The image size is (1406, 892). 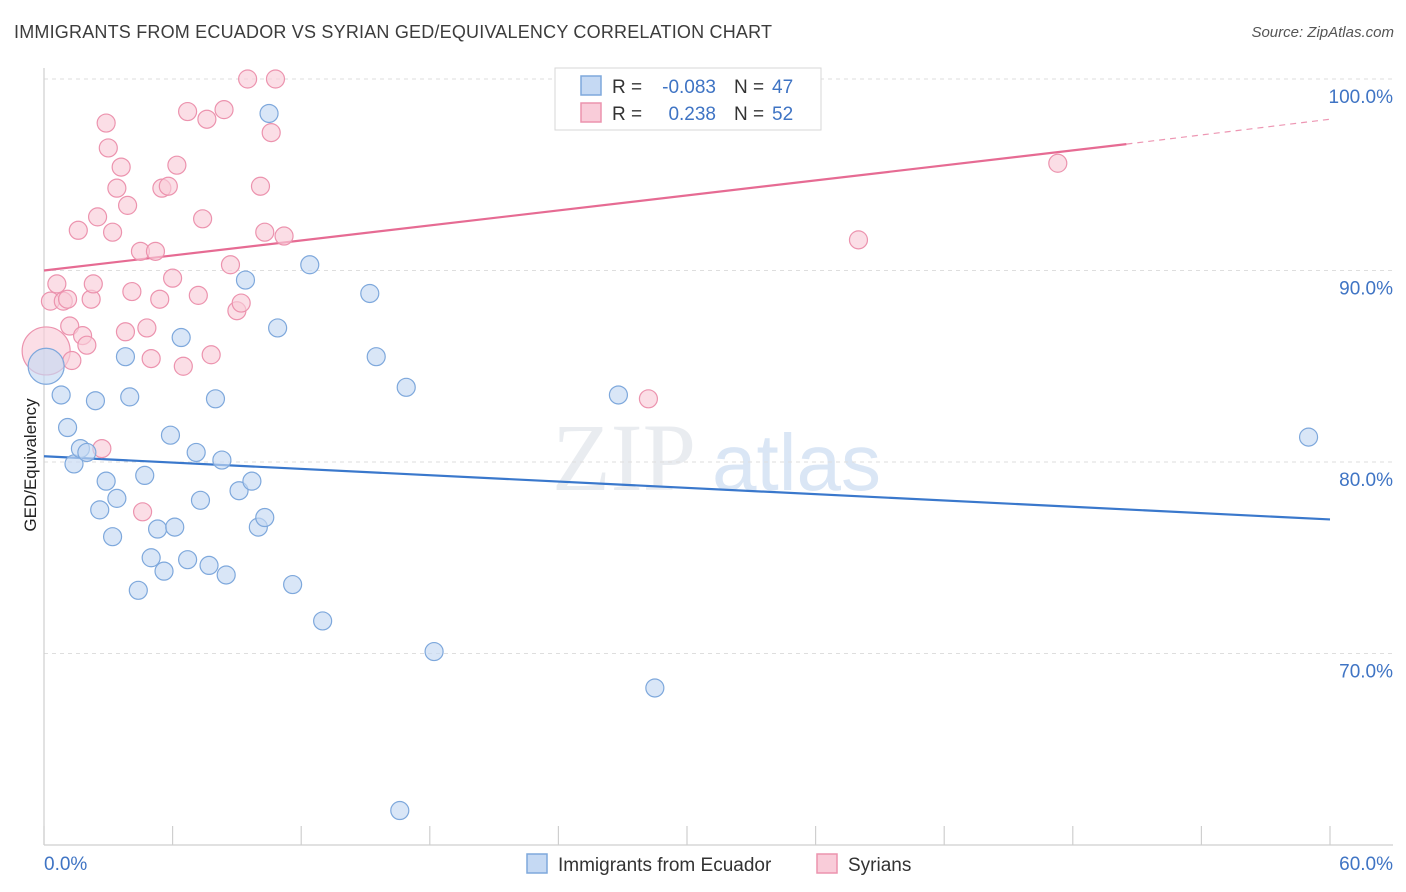 I want to click on trend-line-ecuador, so click(x=687, y=488).